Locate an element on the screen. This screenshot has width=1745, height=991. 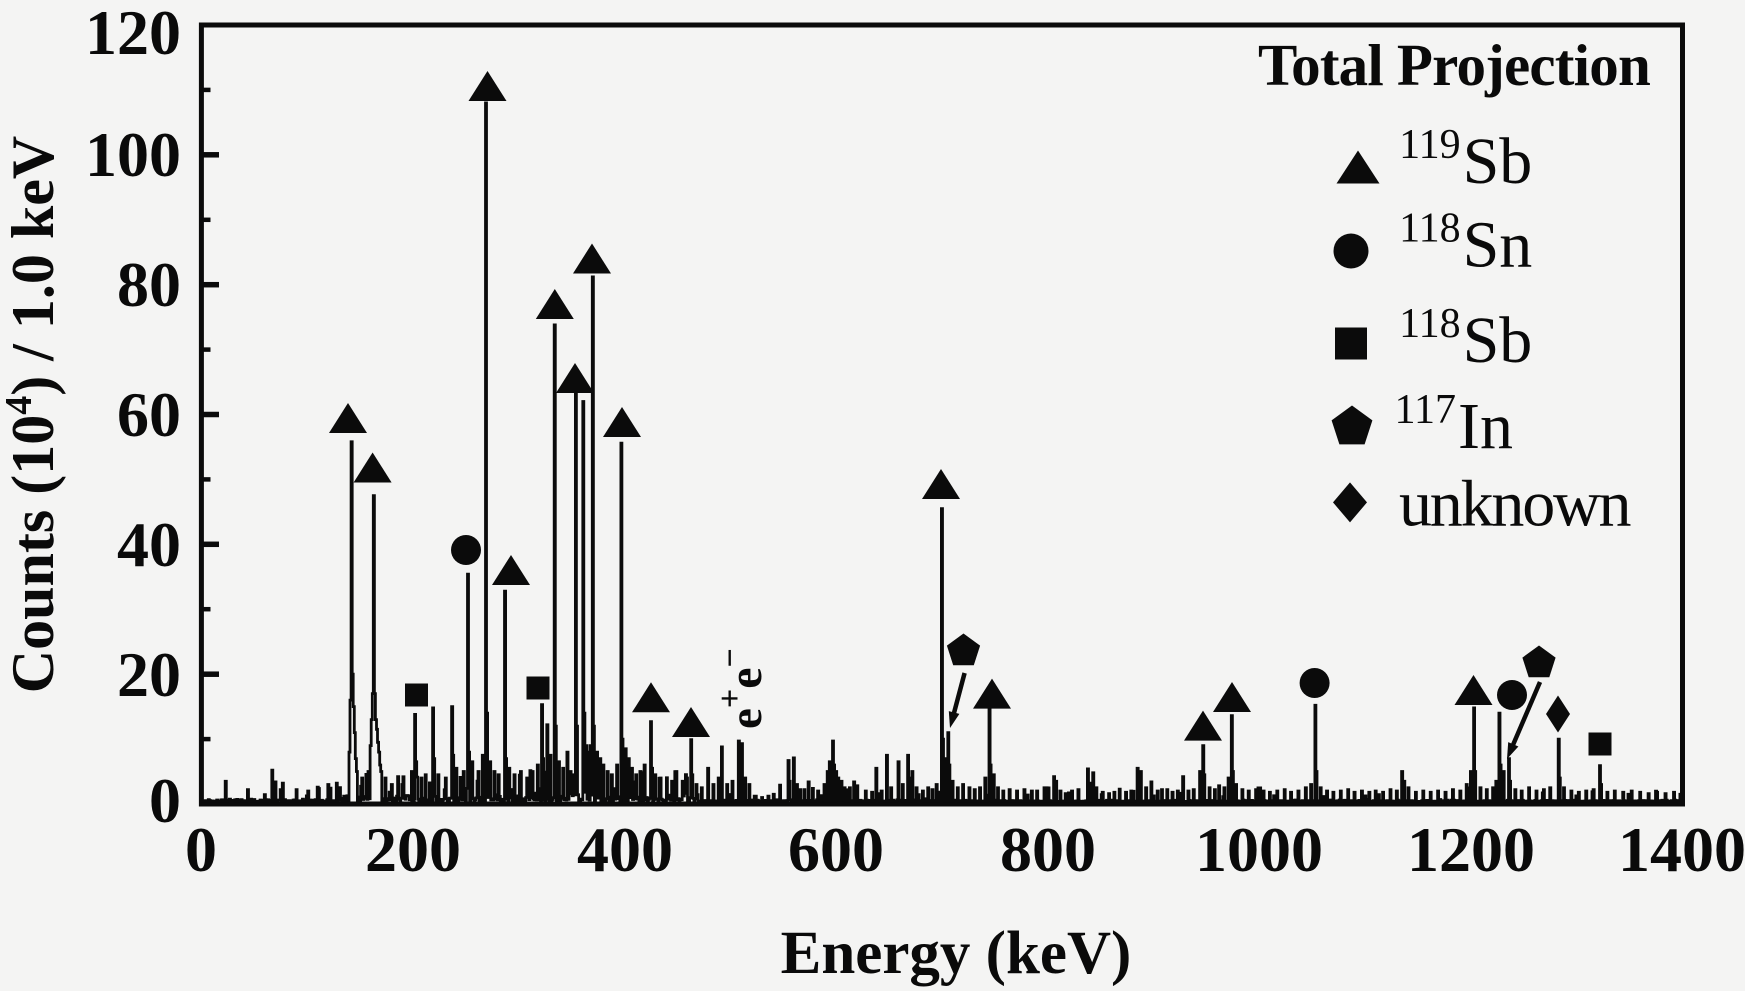
svg-text: 20 is located at coordinates (149, 674).